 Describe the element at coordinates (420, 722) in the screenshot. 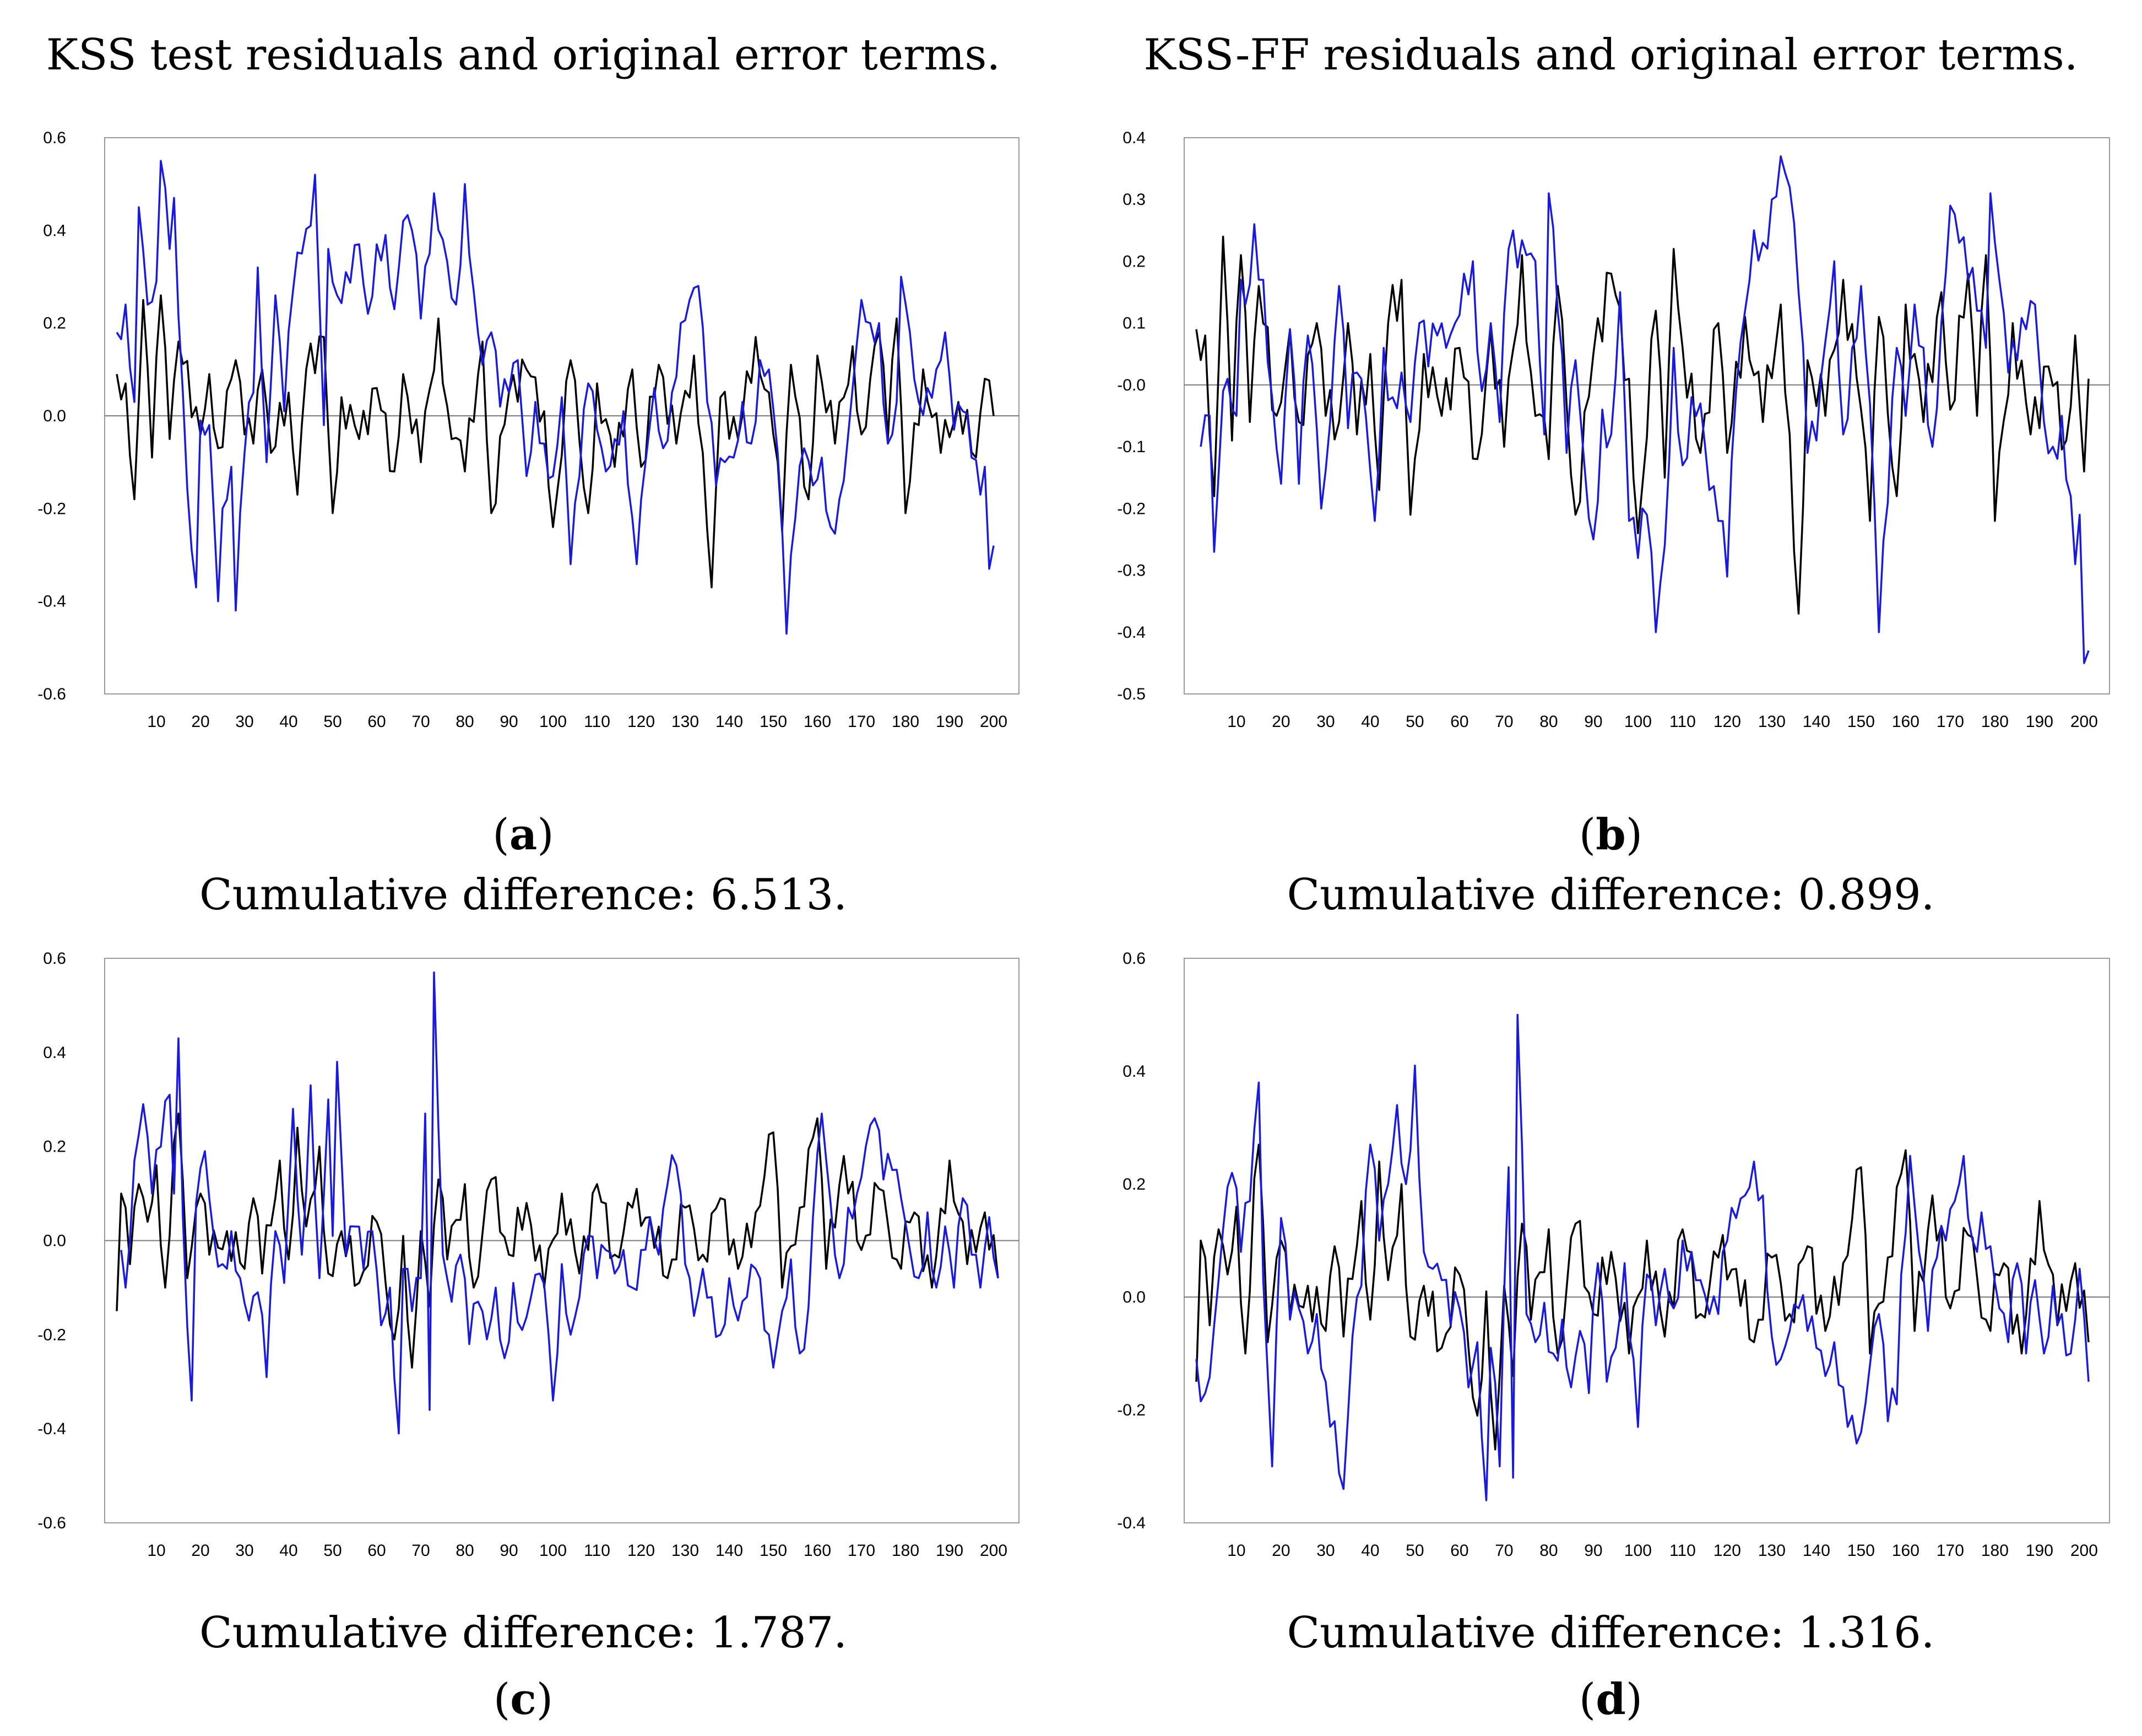

I see `chart-a-xtick-label: 70` at that location.